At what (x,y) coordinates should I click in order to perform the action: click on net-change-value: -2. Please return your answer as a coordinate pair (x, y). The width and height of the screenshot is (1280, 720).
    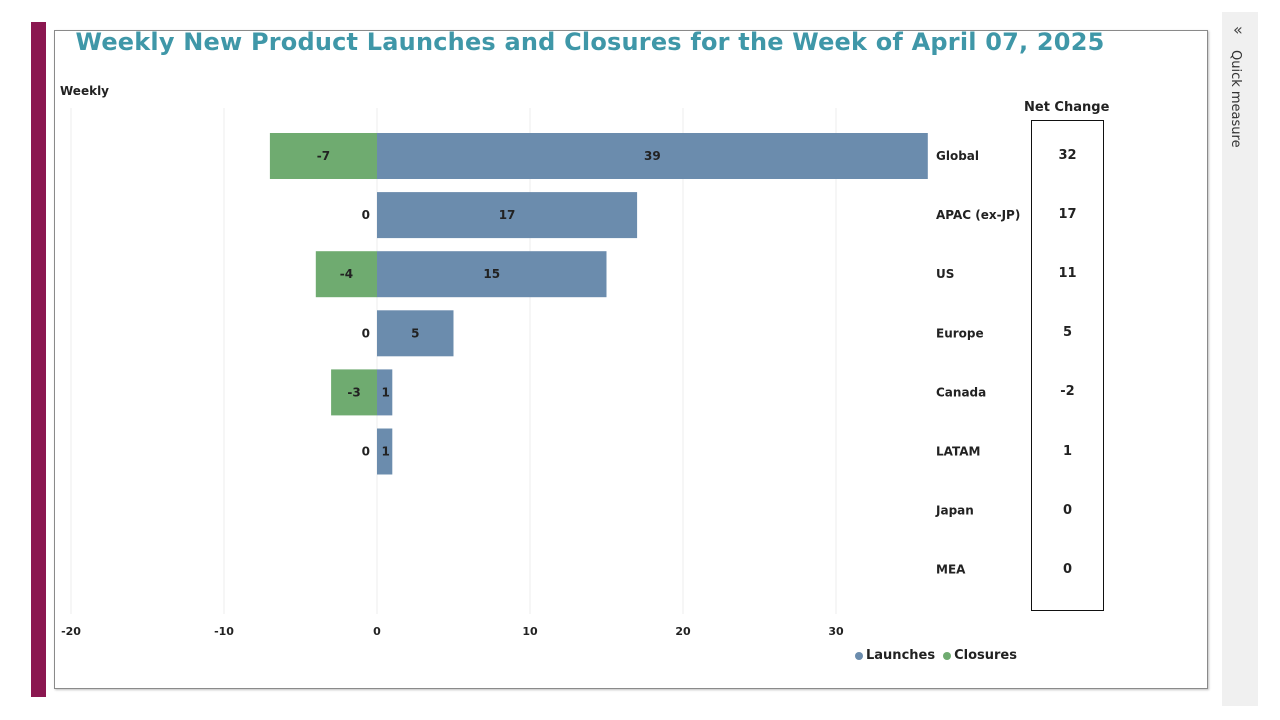
    Looking at the image, I should click on (1067, 392).